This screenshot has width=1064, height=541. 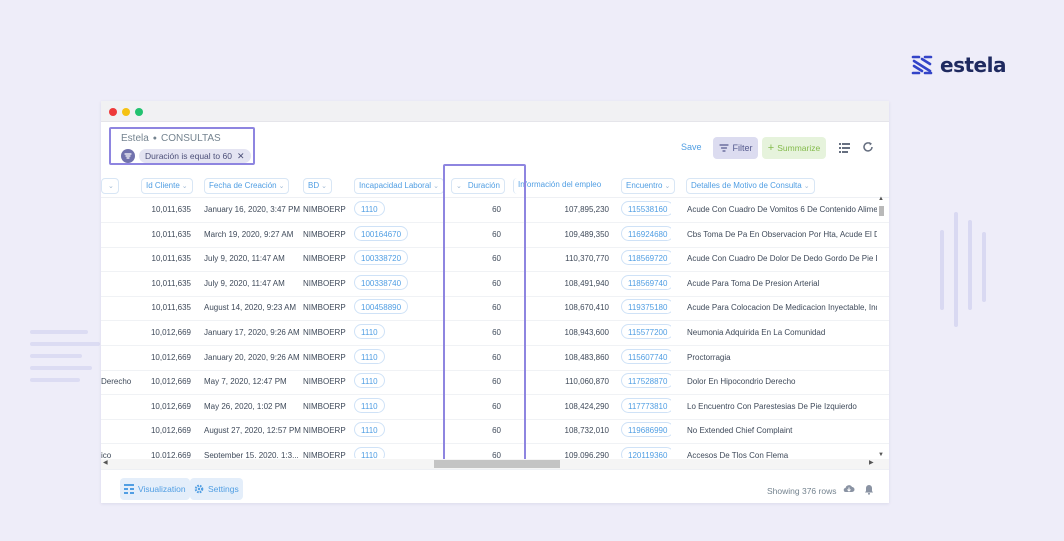 I want to click on horizontal-scrollbar: ◀ ▶, so click(x=495, y=464).